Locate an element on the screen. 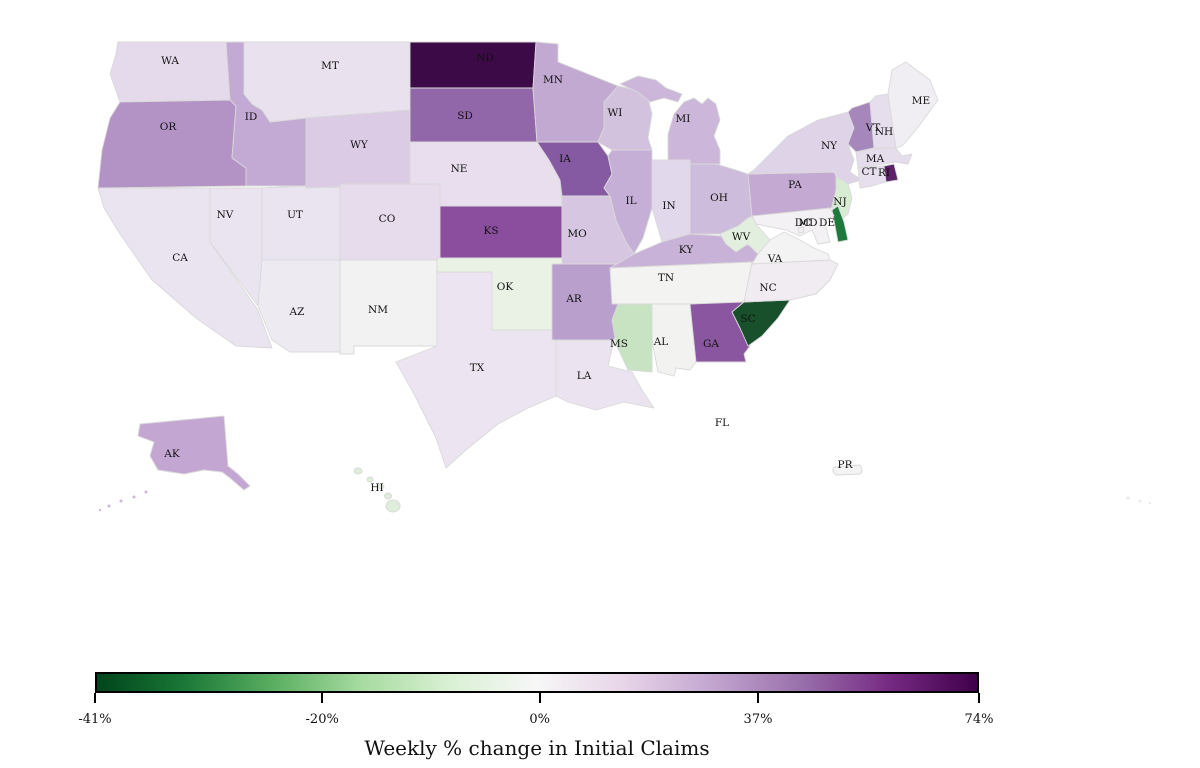 The height and width of the screenshot is (768, 1200). state-NM is located at coordinates (388, 307).